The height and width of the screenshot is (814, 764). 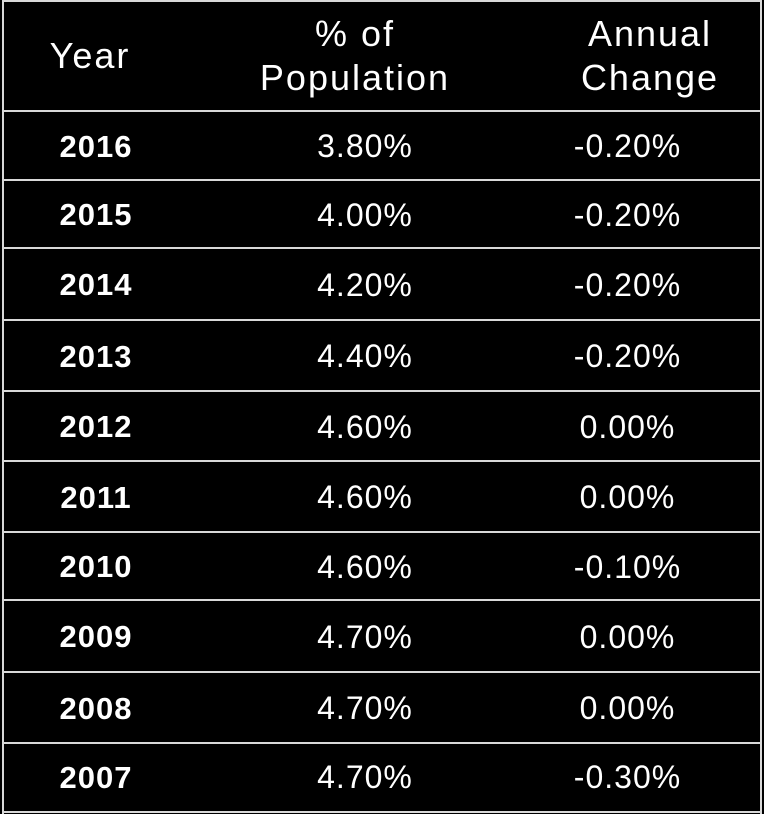 What do you see at coordinates (365, 214) in the screenshot?
I see `percent-cell: 4.00%` at bounding box center [365, 214].